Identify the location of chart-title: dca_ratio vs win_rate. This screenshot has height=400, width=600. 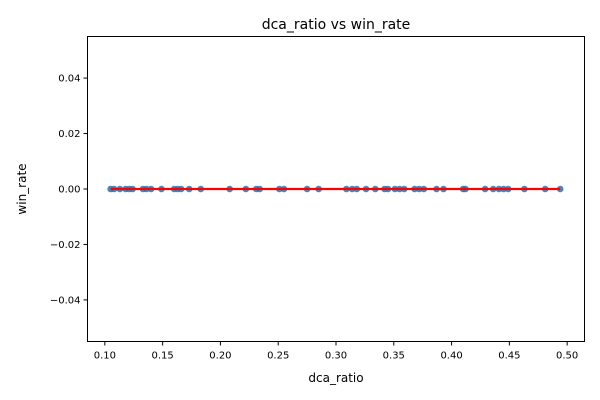
(336, 25).